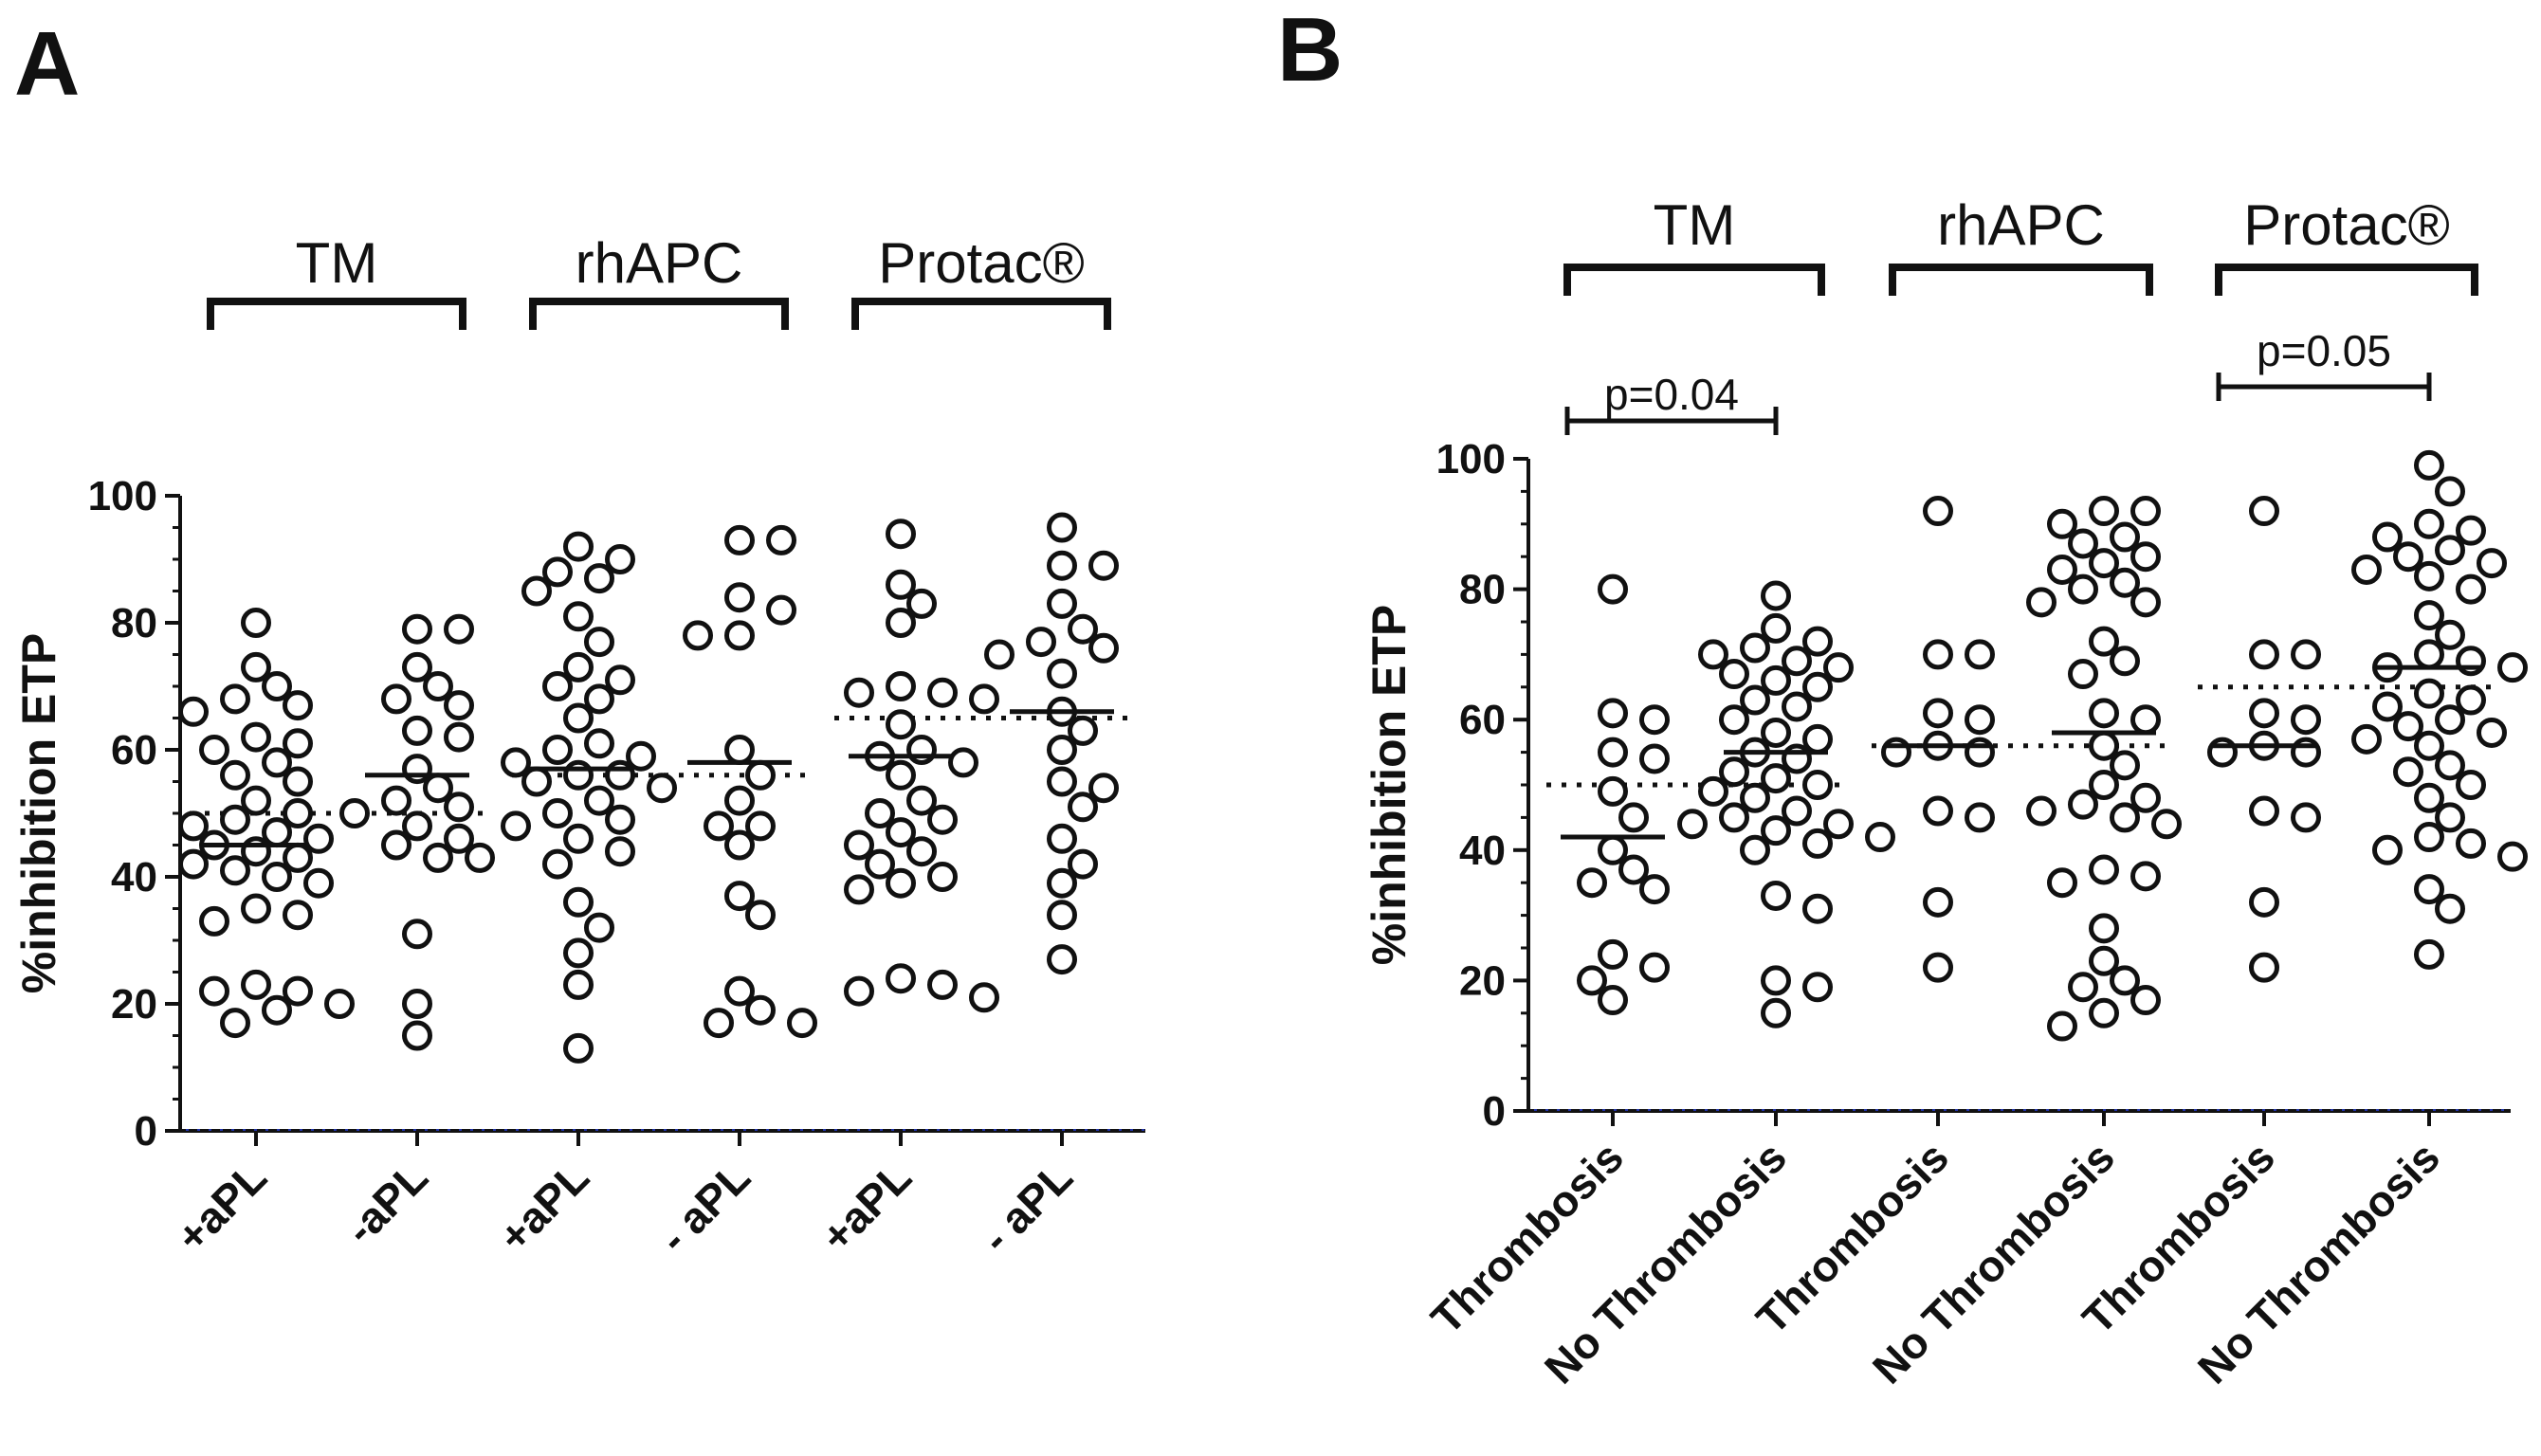 This screenshot has width=2541, height=1456. What do you see at coordinates (221, 1206) in the screenshot?
I see `x-category-label: +aPL` at bounding box center [221, 1206].